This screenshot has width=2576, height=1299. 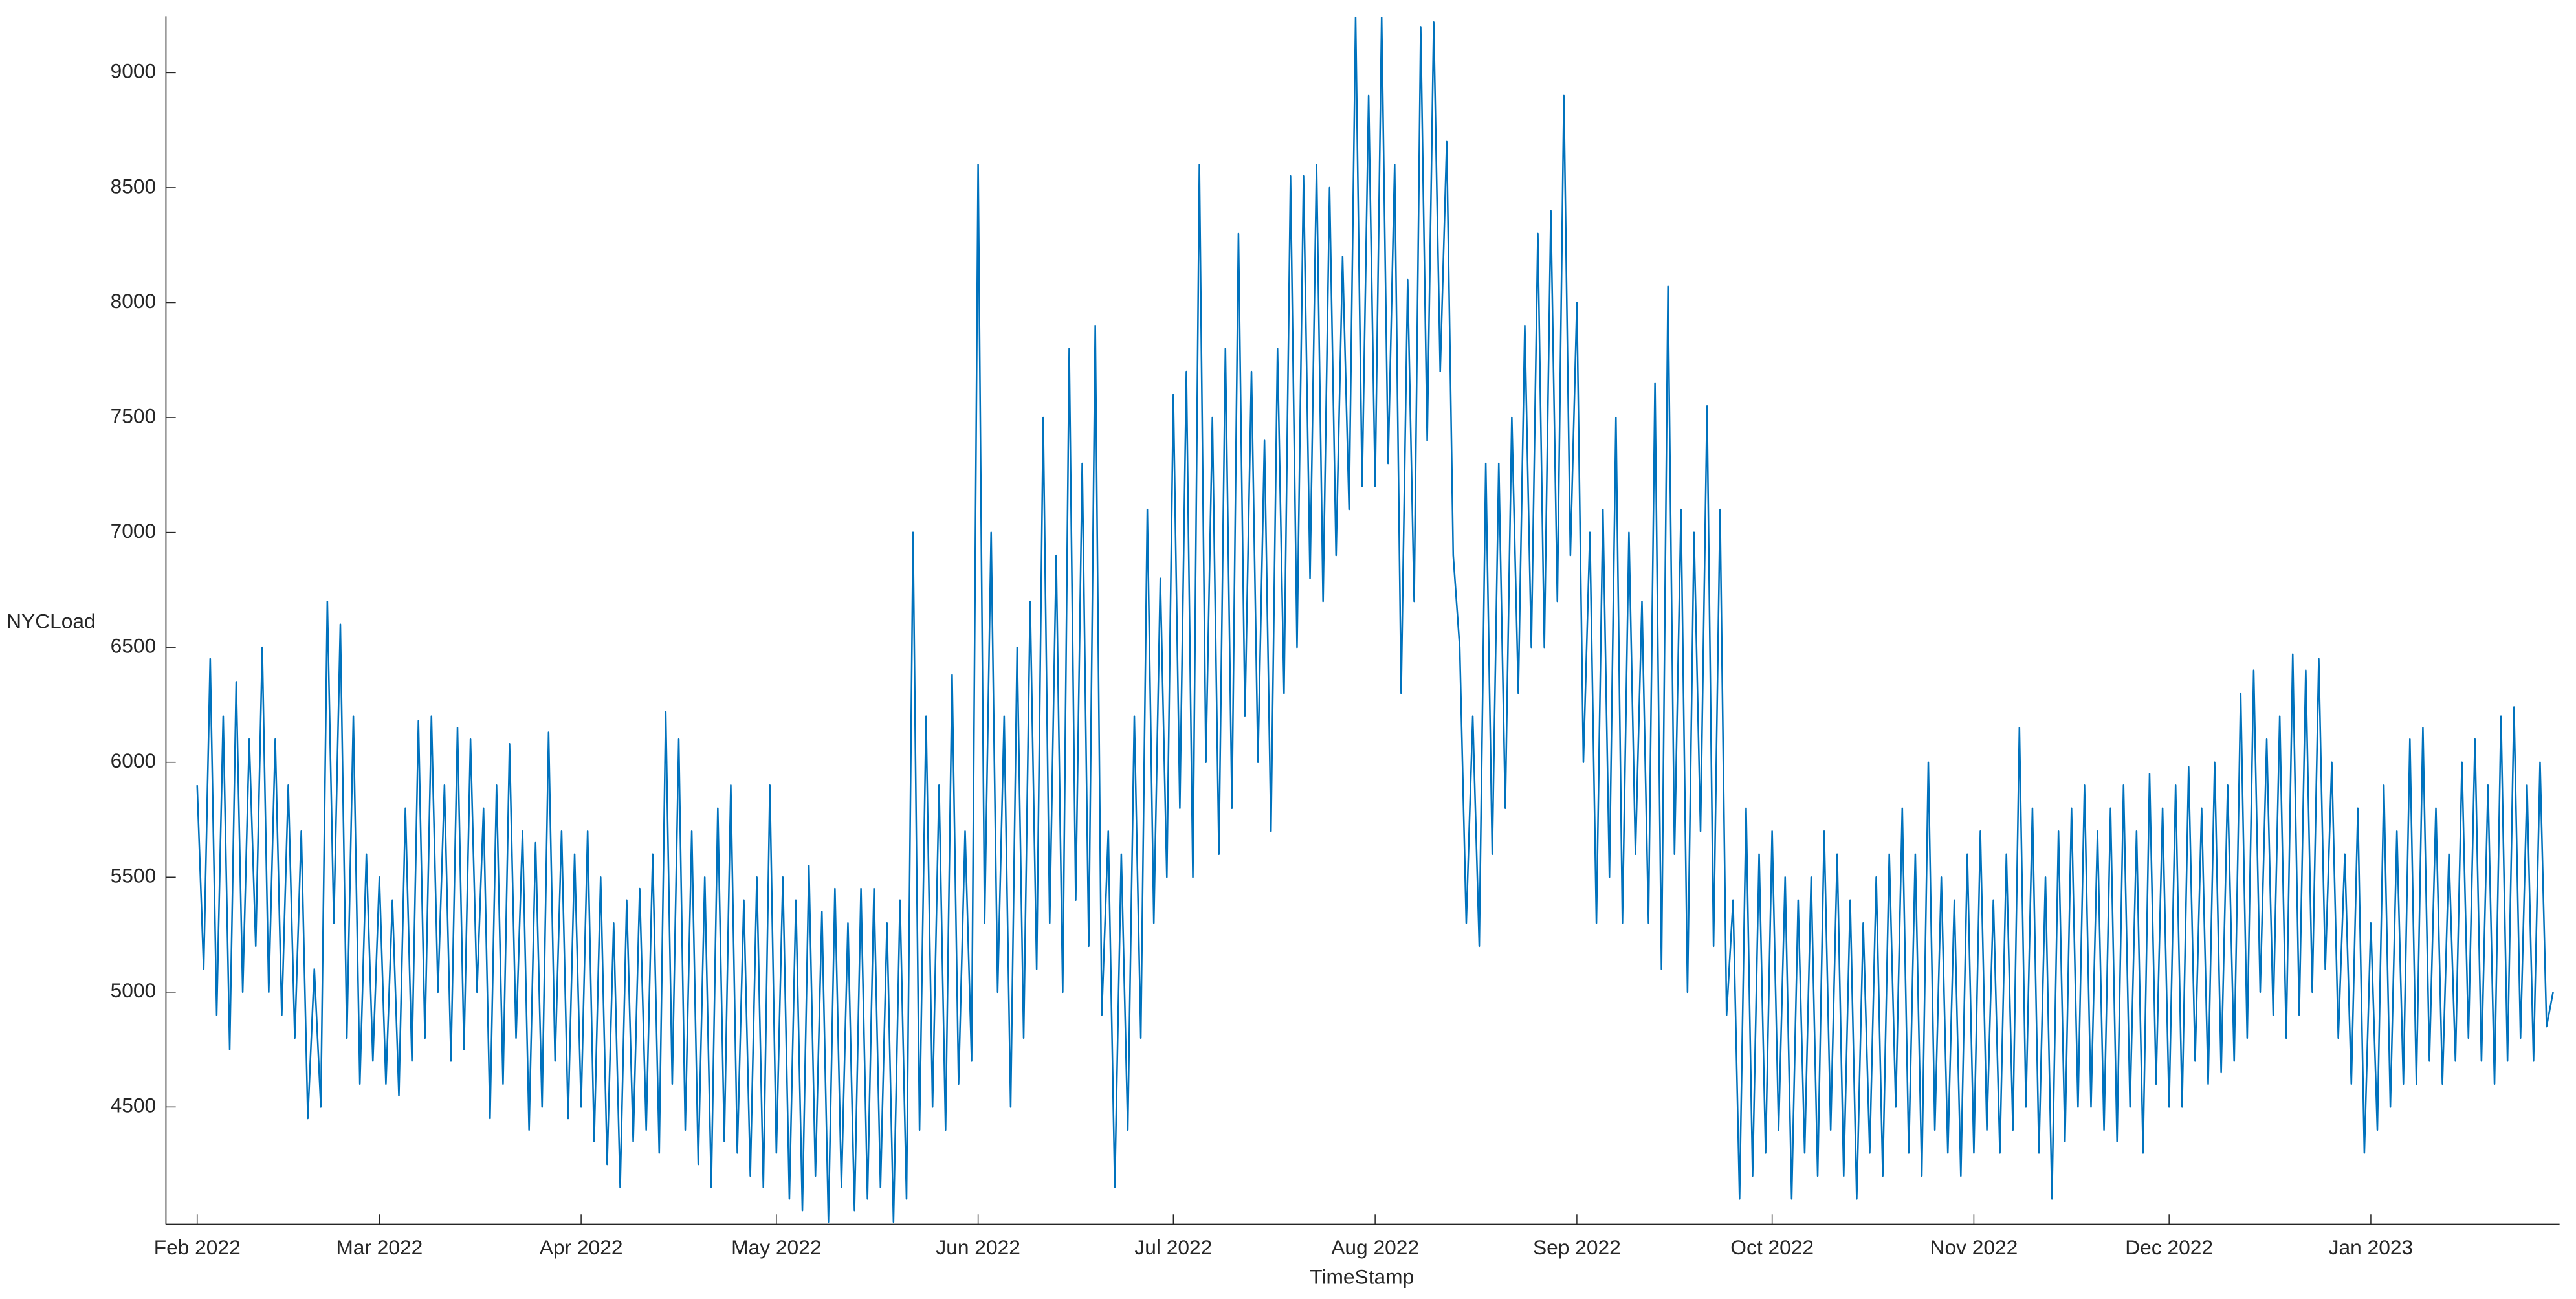 What do you see at coordinates (134, 186) in the screenshot?
I see `y-tick-label: 8500` at bounding box center [134, 186].